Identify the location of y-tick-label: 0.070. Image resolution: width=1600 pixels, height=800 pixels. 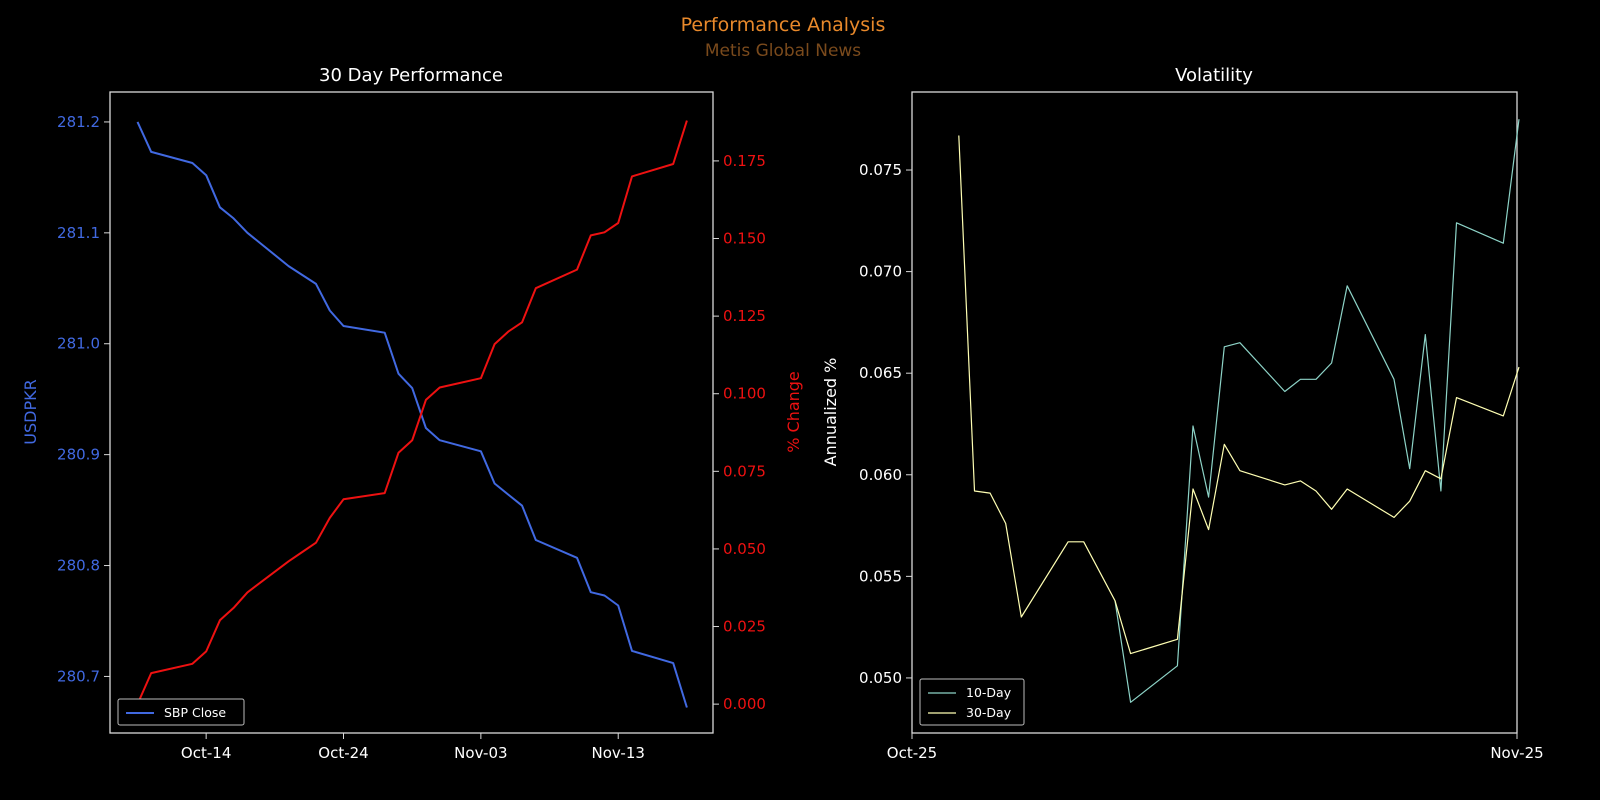
(880, 272).